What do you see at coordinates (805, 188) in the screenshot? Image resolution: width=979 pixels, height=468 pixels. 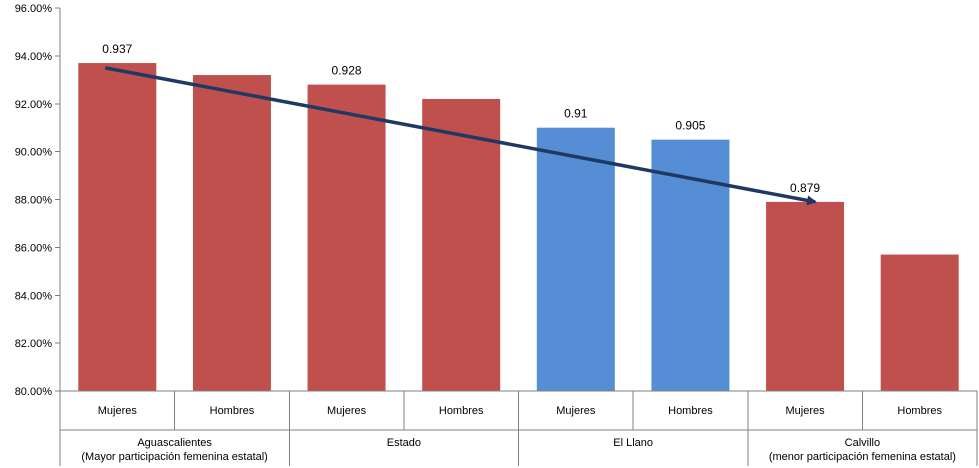 I see `data-label: 0.879` at bounding box center [805, 188].